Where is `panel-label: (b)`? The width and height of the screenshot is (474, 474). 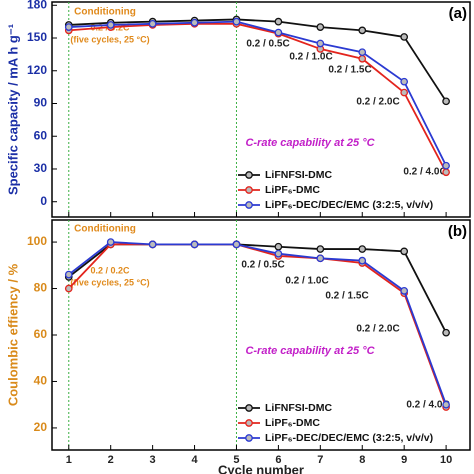
panel-label: (b) is located at coordinates (457, 231).